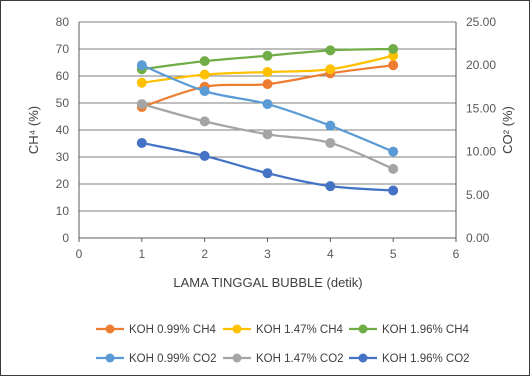 Image resolution: width=532 pixels, height=378 pixels. I want to click on legend-label: KOH 1.96% CH4, so click(426, 330).